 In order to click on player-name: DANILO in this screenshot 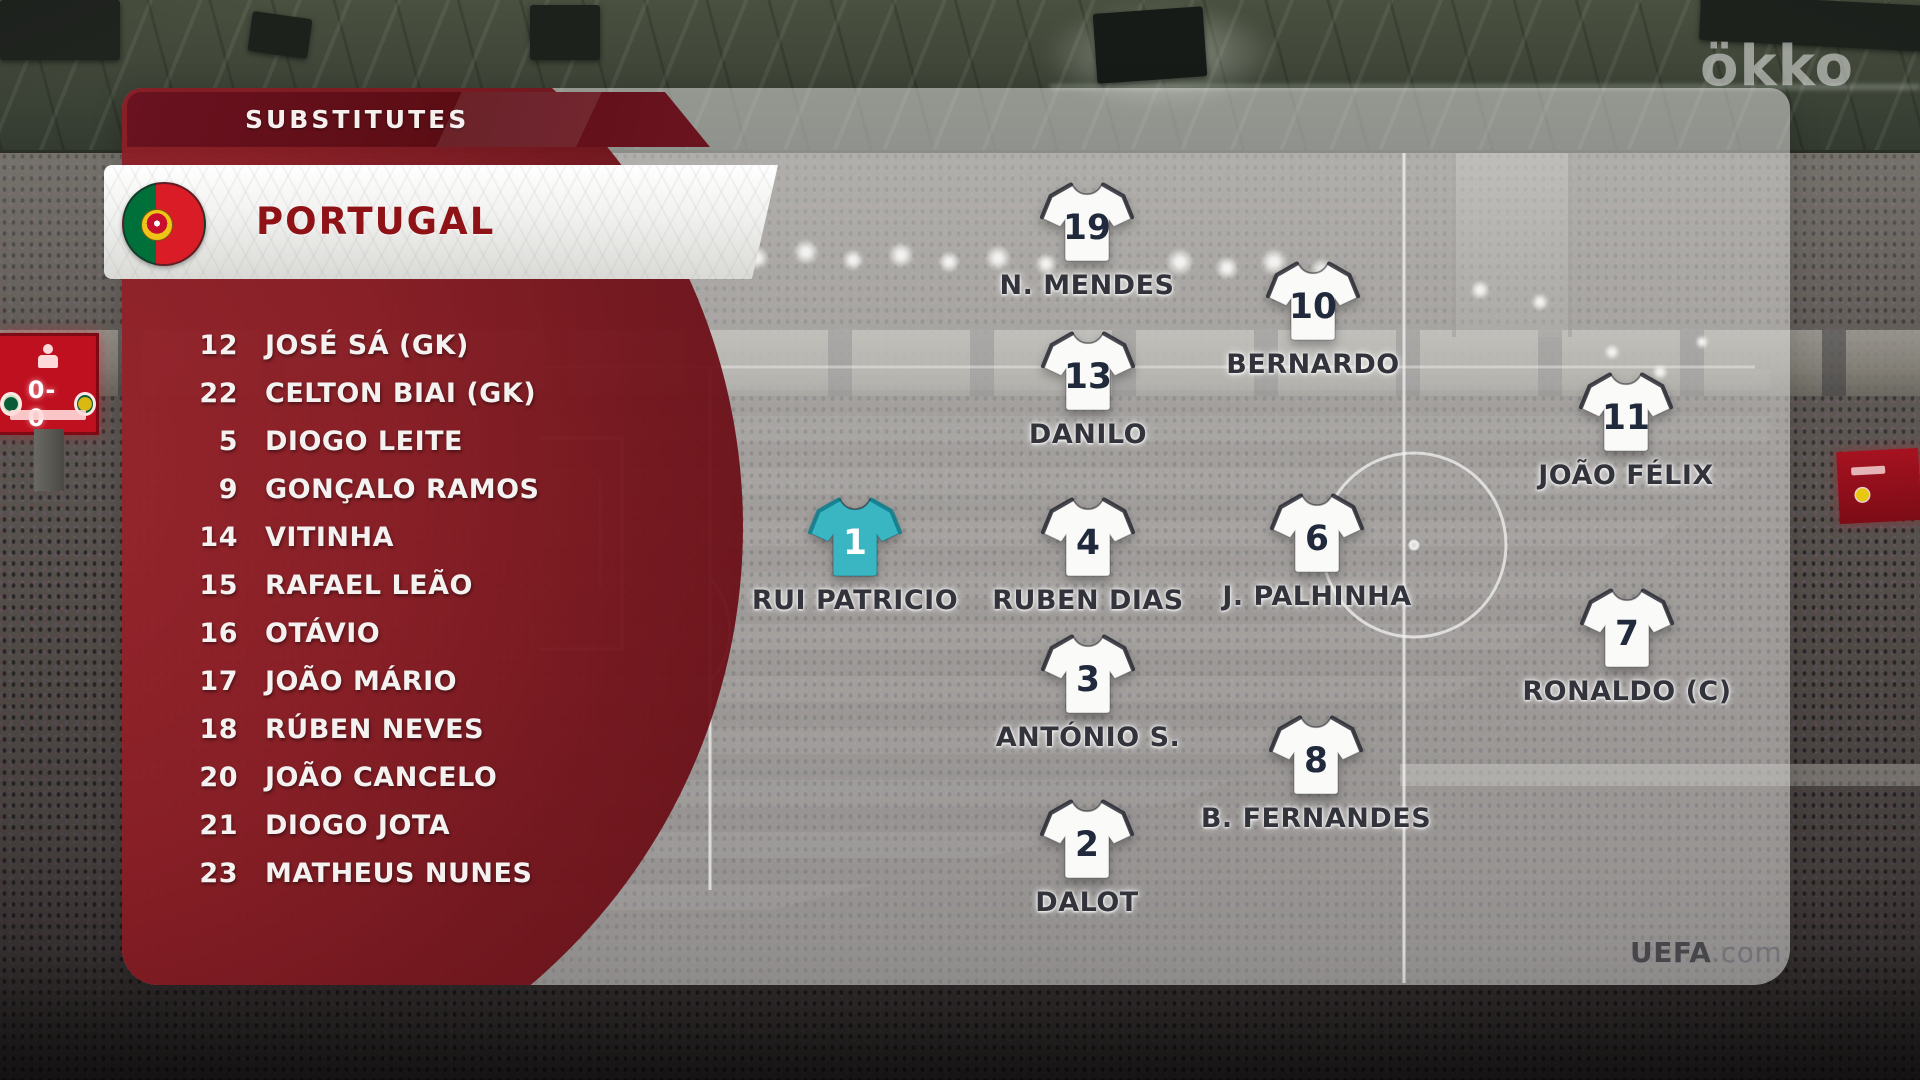, I will do `click(1088, 434)`.